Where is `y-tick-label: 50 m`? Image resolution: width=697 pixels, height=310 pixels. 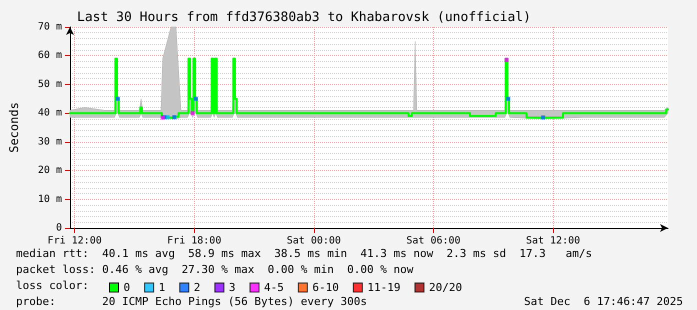 y-tick-label: 50 m is located at coordinates (50, 84).